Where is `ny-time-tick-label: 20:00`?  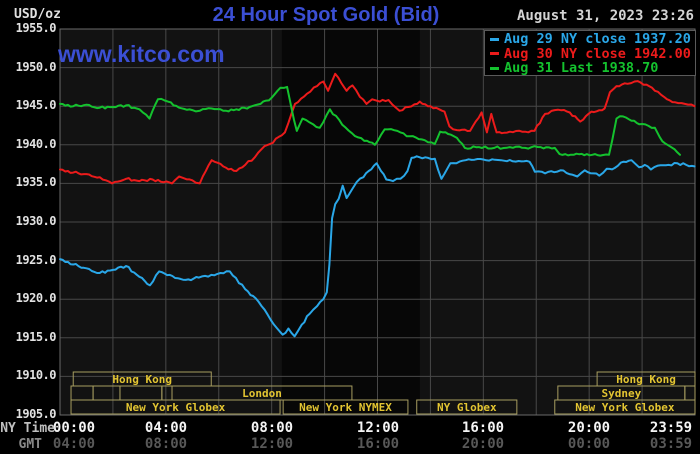
ny-time-tick-label: 20:00 is located at coordinates (589, 428).